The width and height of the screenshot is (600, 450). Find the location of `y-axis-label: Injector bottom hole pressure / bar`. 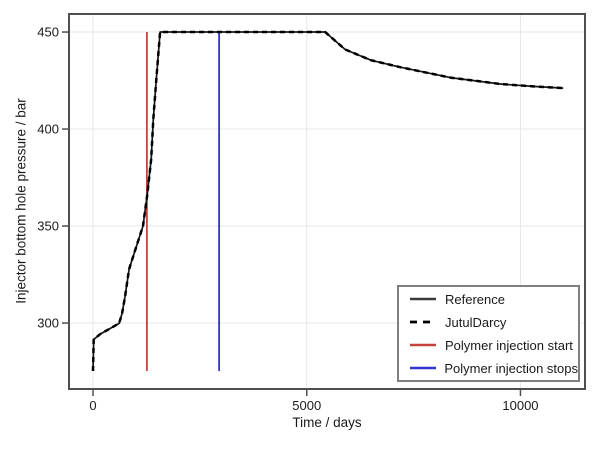

y-axis-label: Injector bottom hole pressure / bar is located at coordinates (21, 201).